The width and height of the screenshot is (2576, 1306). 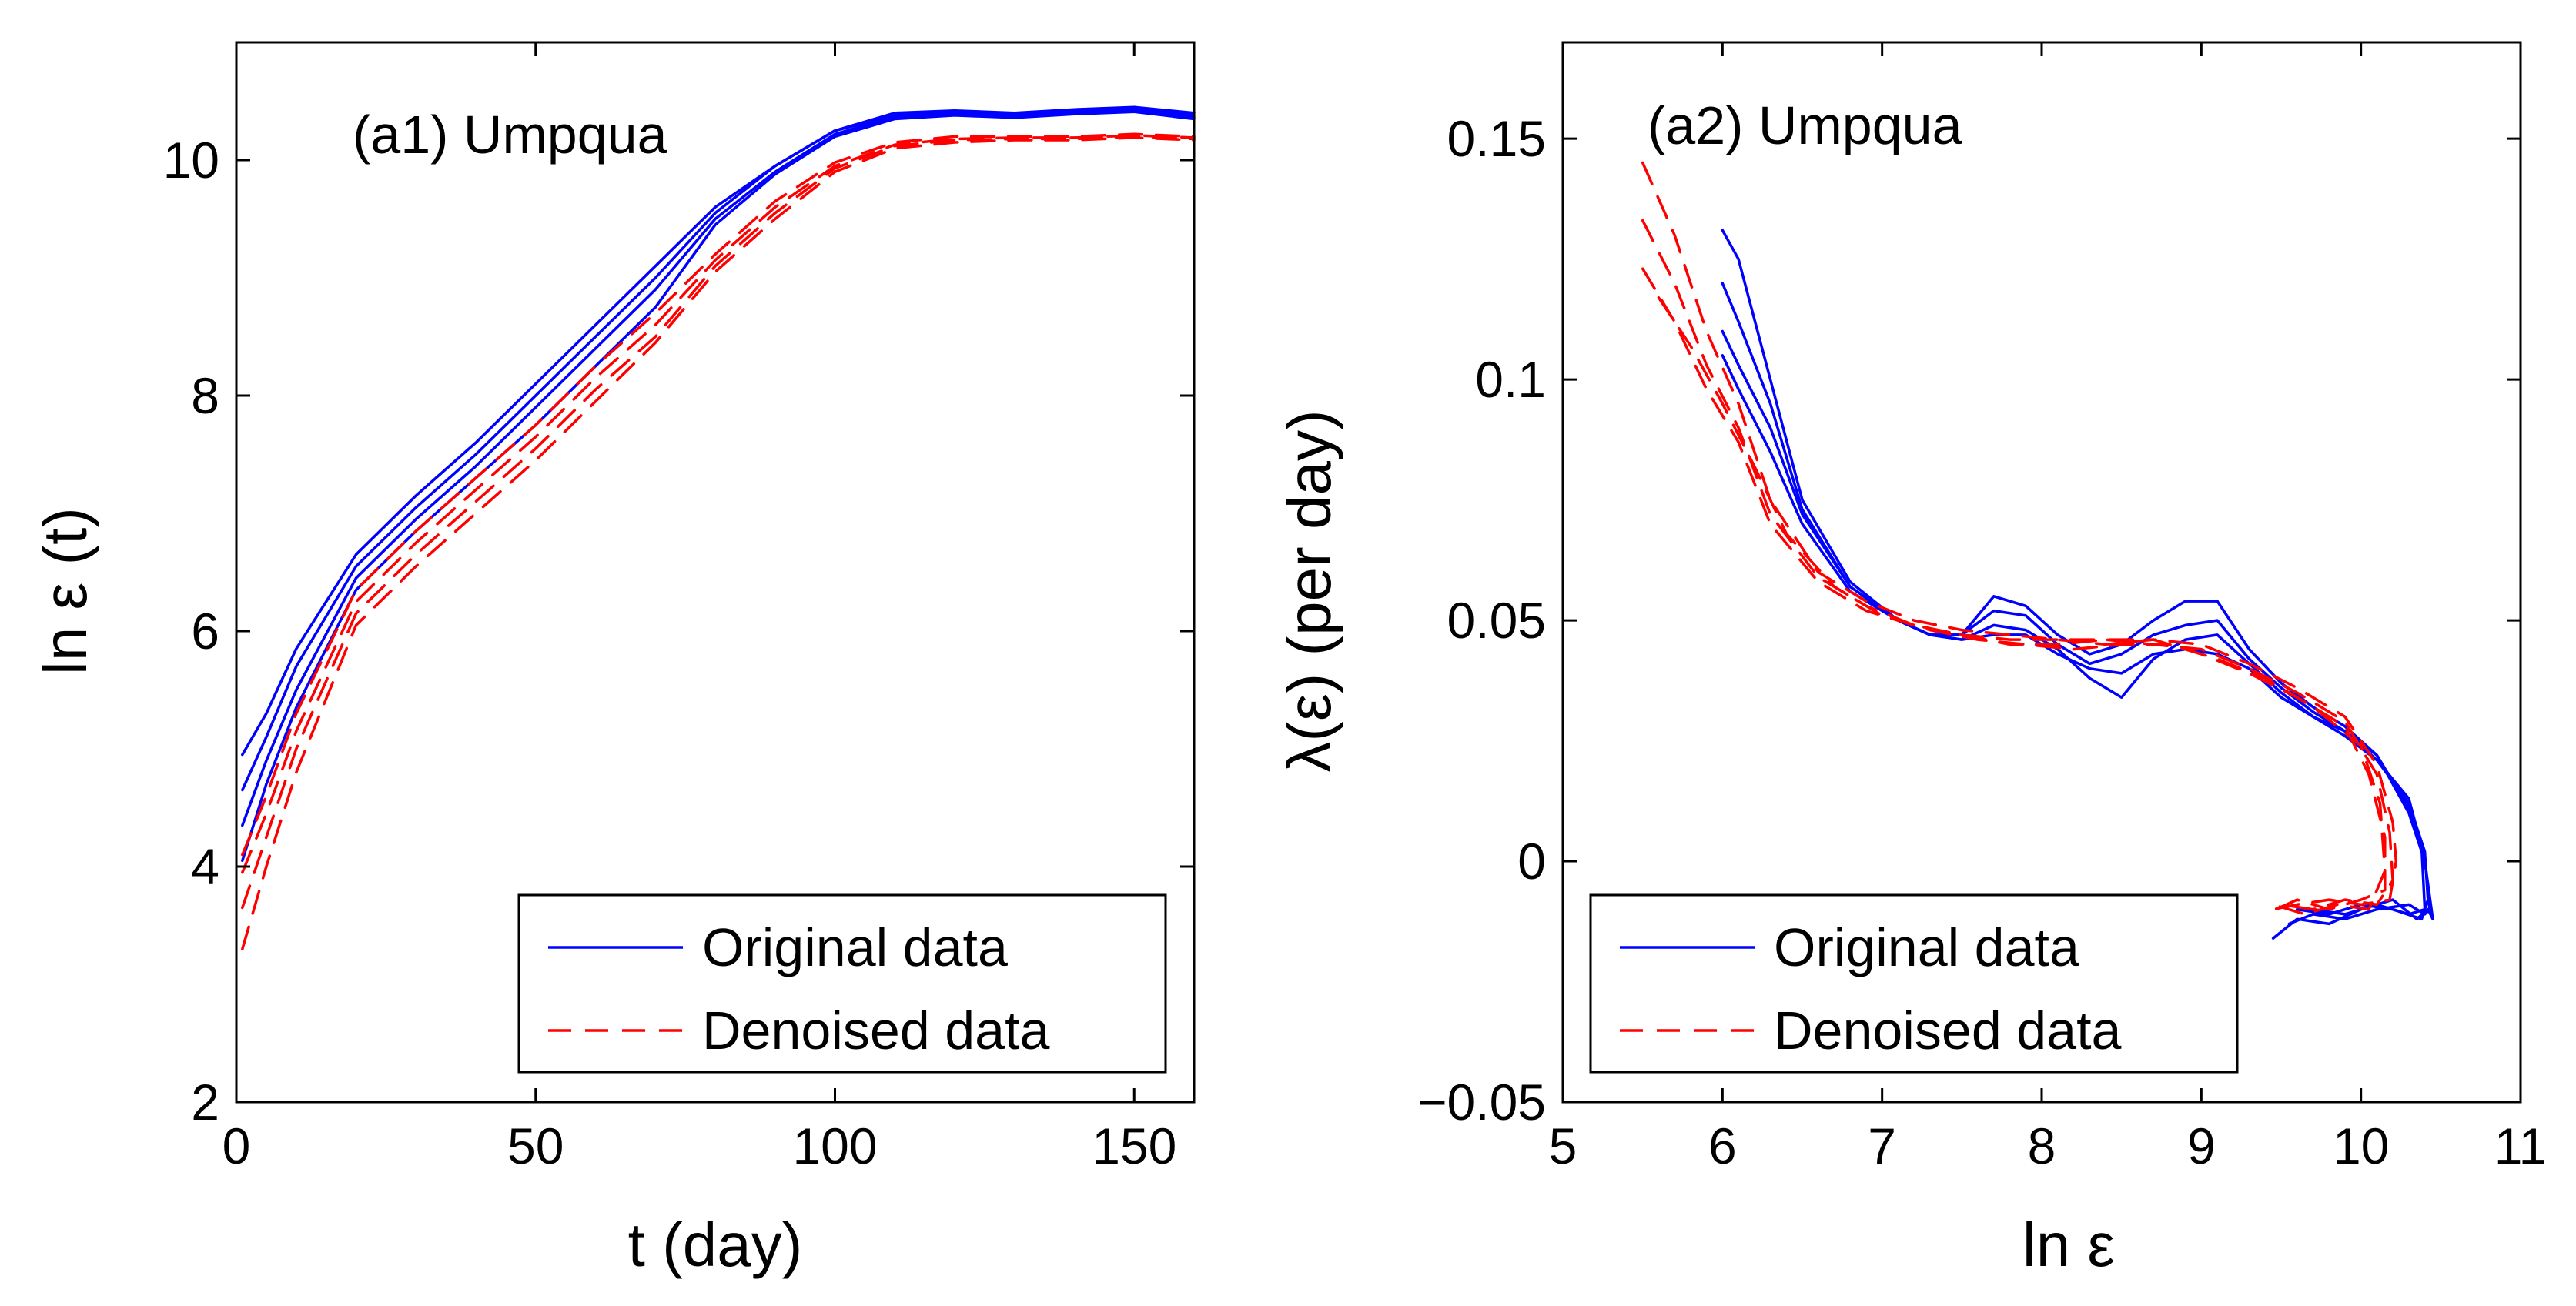 I want to click on panel-a1-title: (a1) Umpqua, so click(x=510, y=135).